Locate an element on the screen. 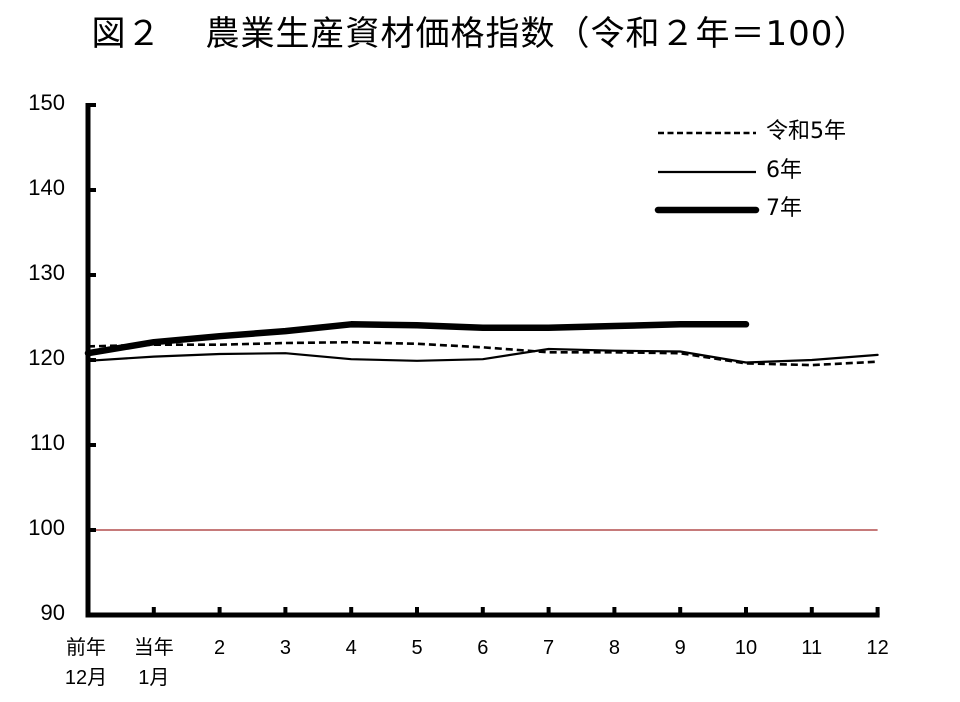 This screenshot has height=702, width=960. x-tick-label-line1: 11 is located at coordinates (812, 648).